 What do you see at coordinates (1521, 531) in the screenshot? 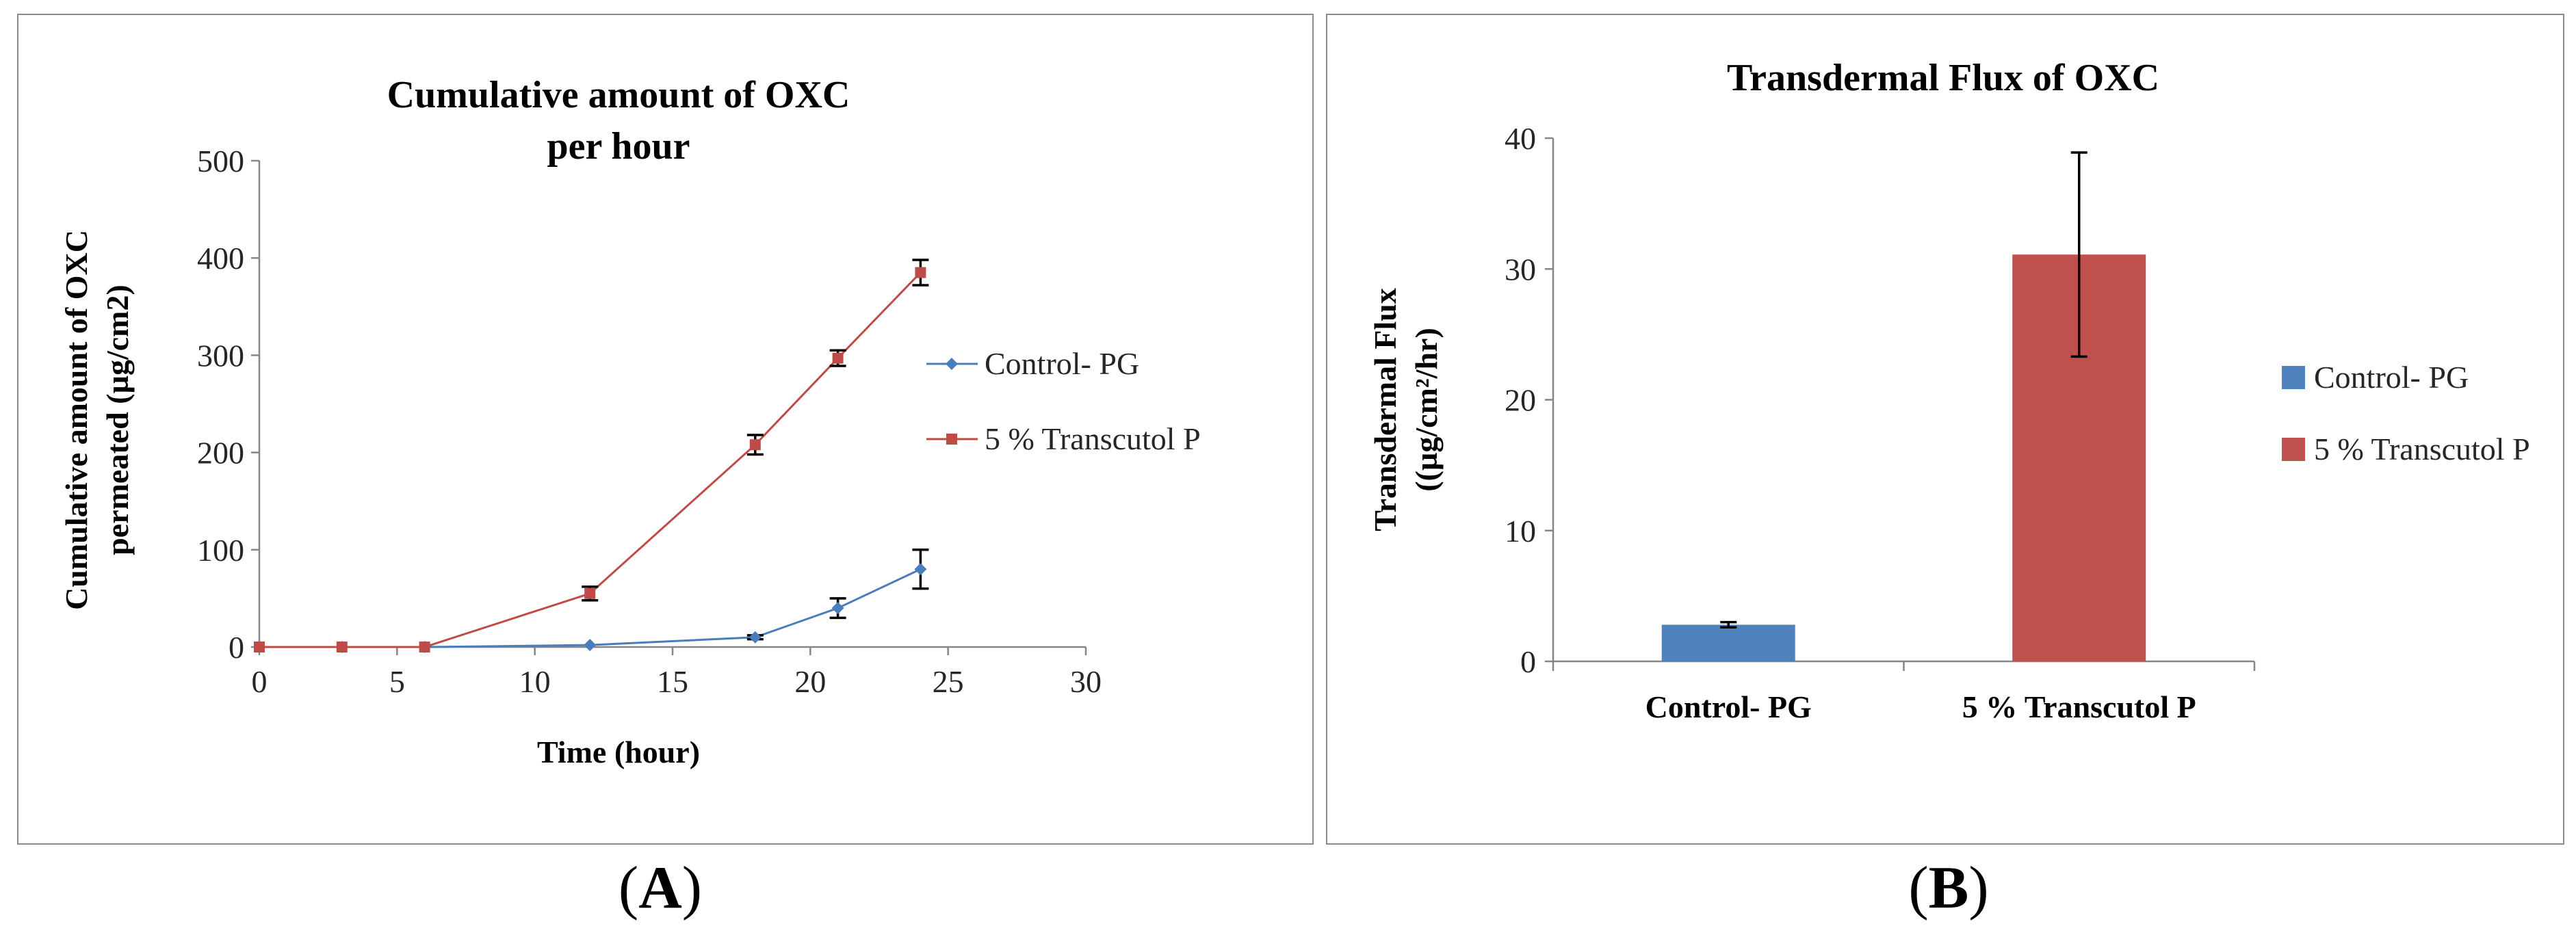
I see `chart-b-y-tick-label: 10` at bounding box center [1521, 531].